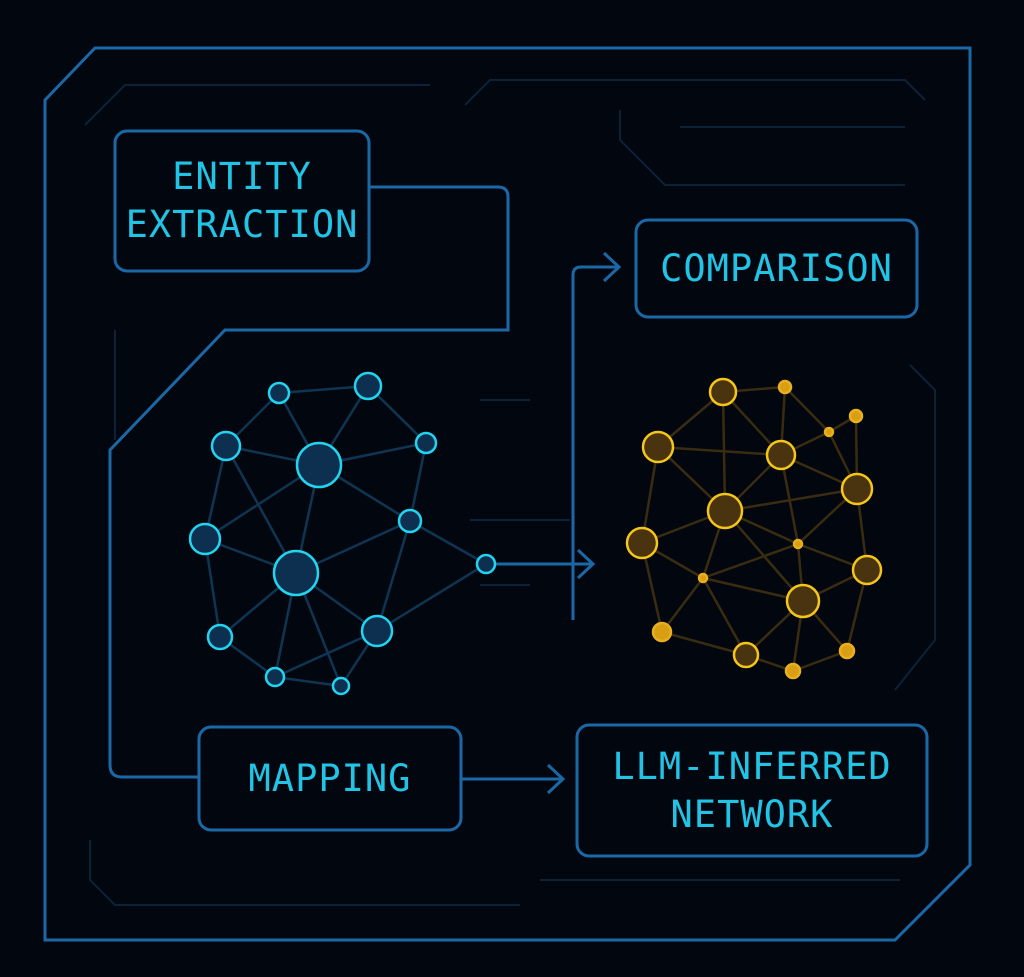 This screenshot has height=977, width=1024. What do you see at coordinates (754, 528) in the screenshot?
I see `llm-inferred-network-graph` at bounding box center [754, 528].